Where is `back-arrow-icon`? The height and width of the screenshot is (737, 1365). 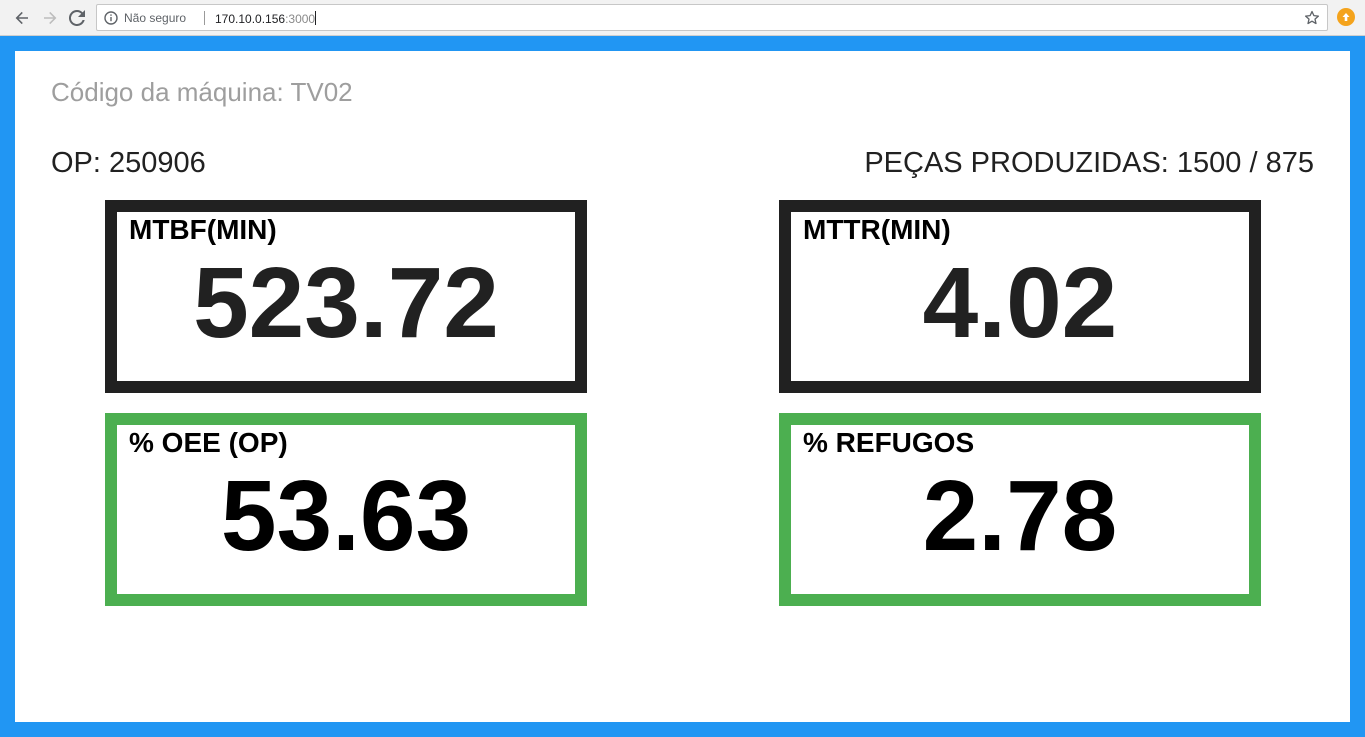 back-arrow-icon is located at coordinates (22, 18).